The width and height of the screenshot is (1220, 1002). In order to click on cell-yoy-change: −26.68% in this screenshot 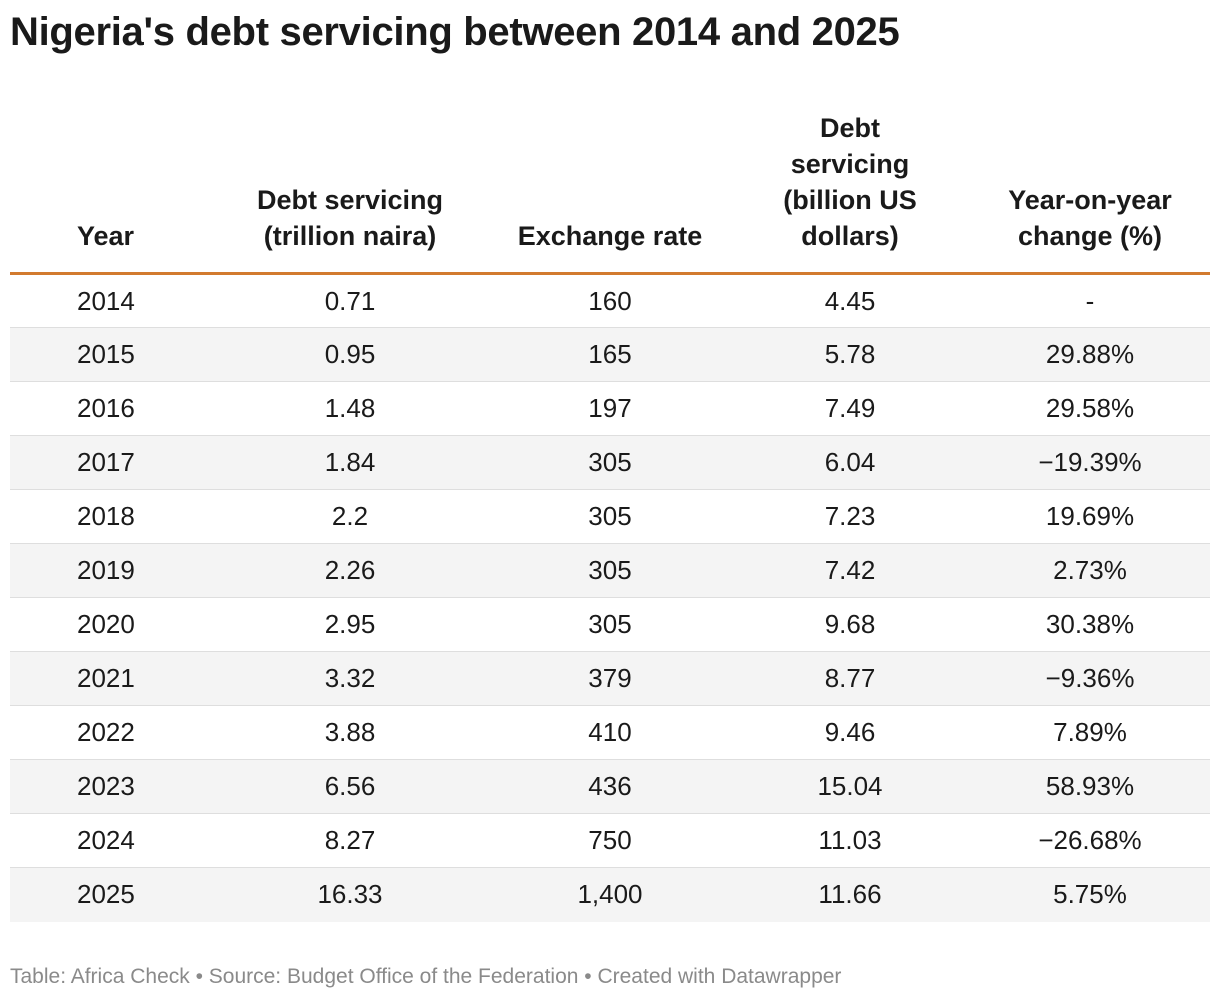, I will do `click(1090, 840)`.